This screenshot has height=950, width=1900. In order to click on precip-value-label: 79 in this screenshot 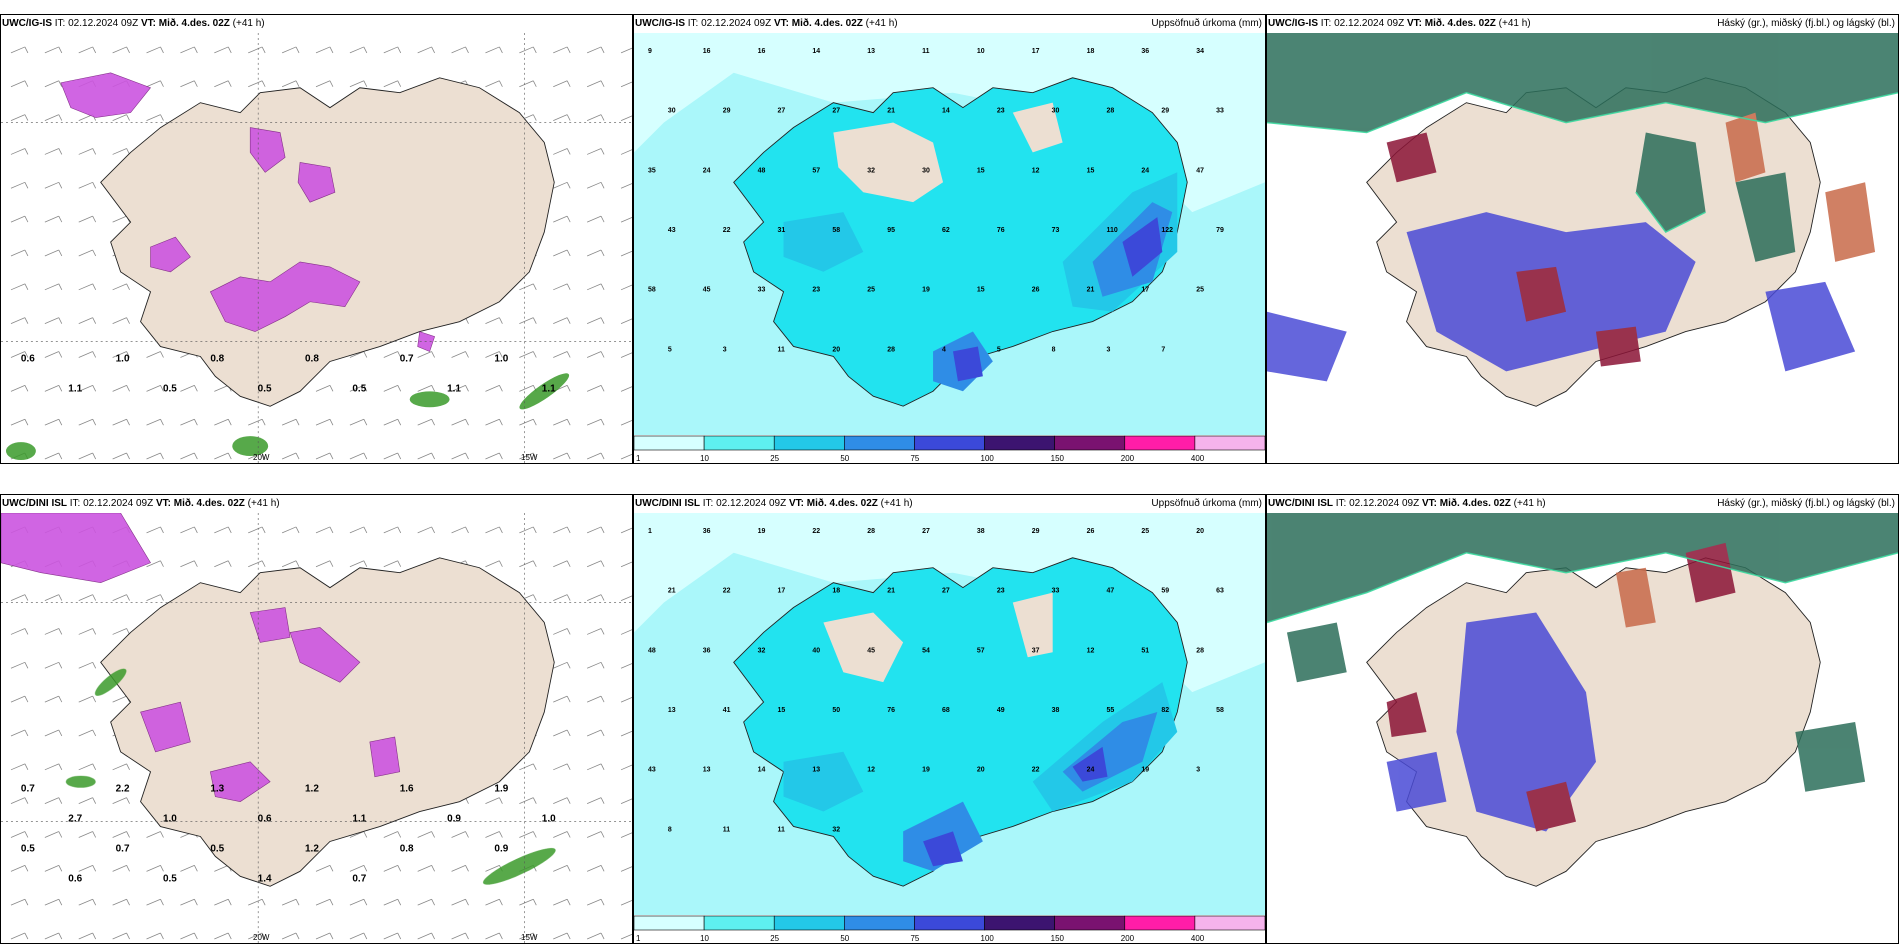, I will do `click(1220, 230)`.